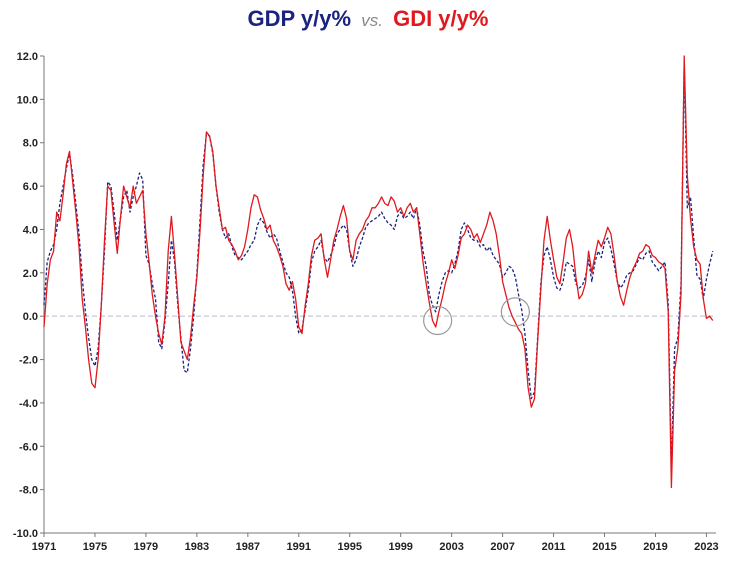 The height and width of the screenshot is (563, 736). Describe the element at coordinates (655, 547) in the screenshot. I see `x-tick-label: 2019` at that location.